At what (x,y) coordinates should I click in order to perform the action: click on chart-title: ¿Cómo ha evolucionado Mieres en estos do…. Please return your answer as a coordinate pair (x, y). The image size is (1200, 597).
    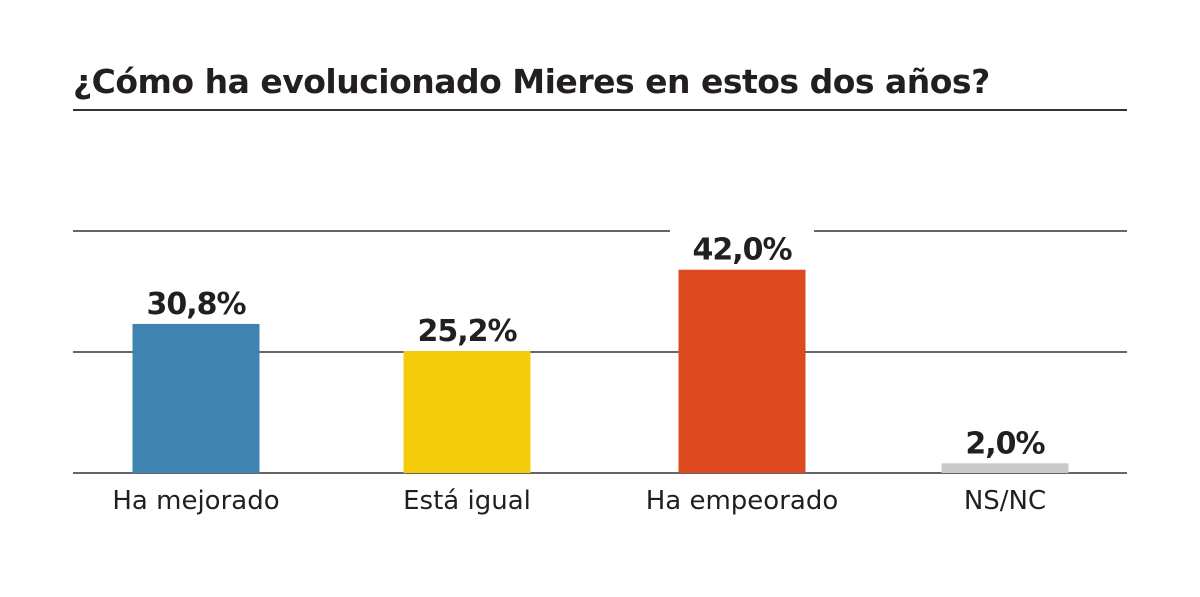
    Looking at the image, I should click on (531, 81).